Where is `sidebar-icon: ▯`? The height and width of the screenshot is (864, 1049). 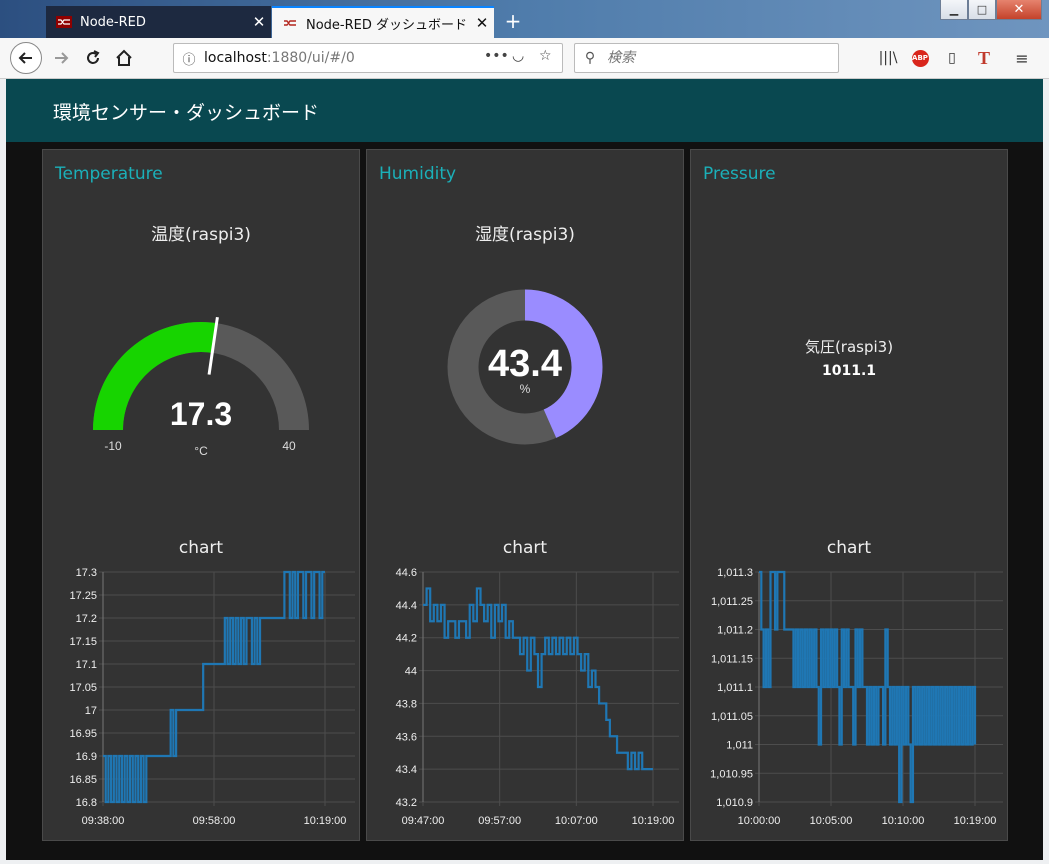 sidebar-icon: ▯ is located at coordinates (952, 58).